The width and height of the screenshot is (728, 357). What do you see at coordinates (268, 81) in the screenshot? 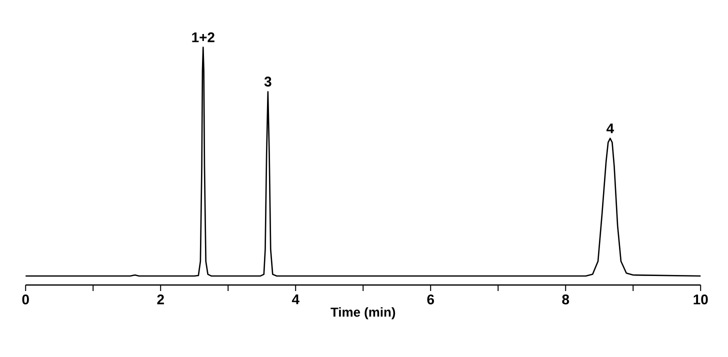
I see `annotation: 3` at bounding box center [268, 81].